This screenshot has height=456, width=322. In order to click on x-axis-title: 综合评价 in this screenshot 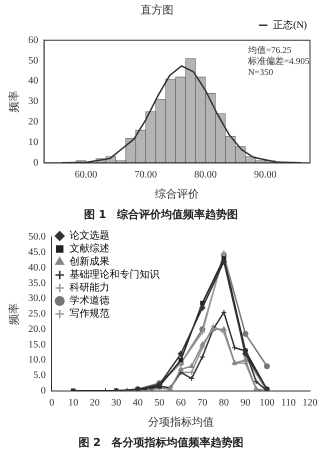, I will do `click(177, 193)`.